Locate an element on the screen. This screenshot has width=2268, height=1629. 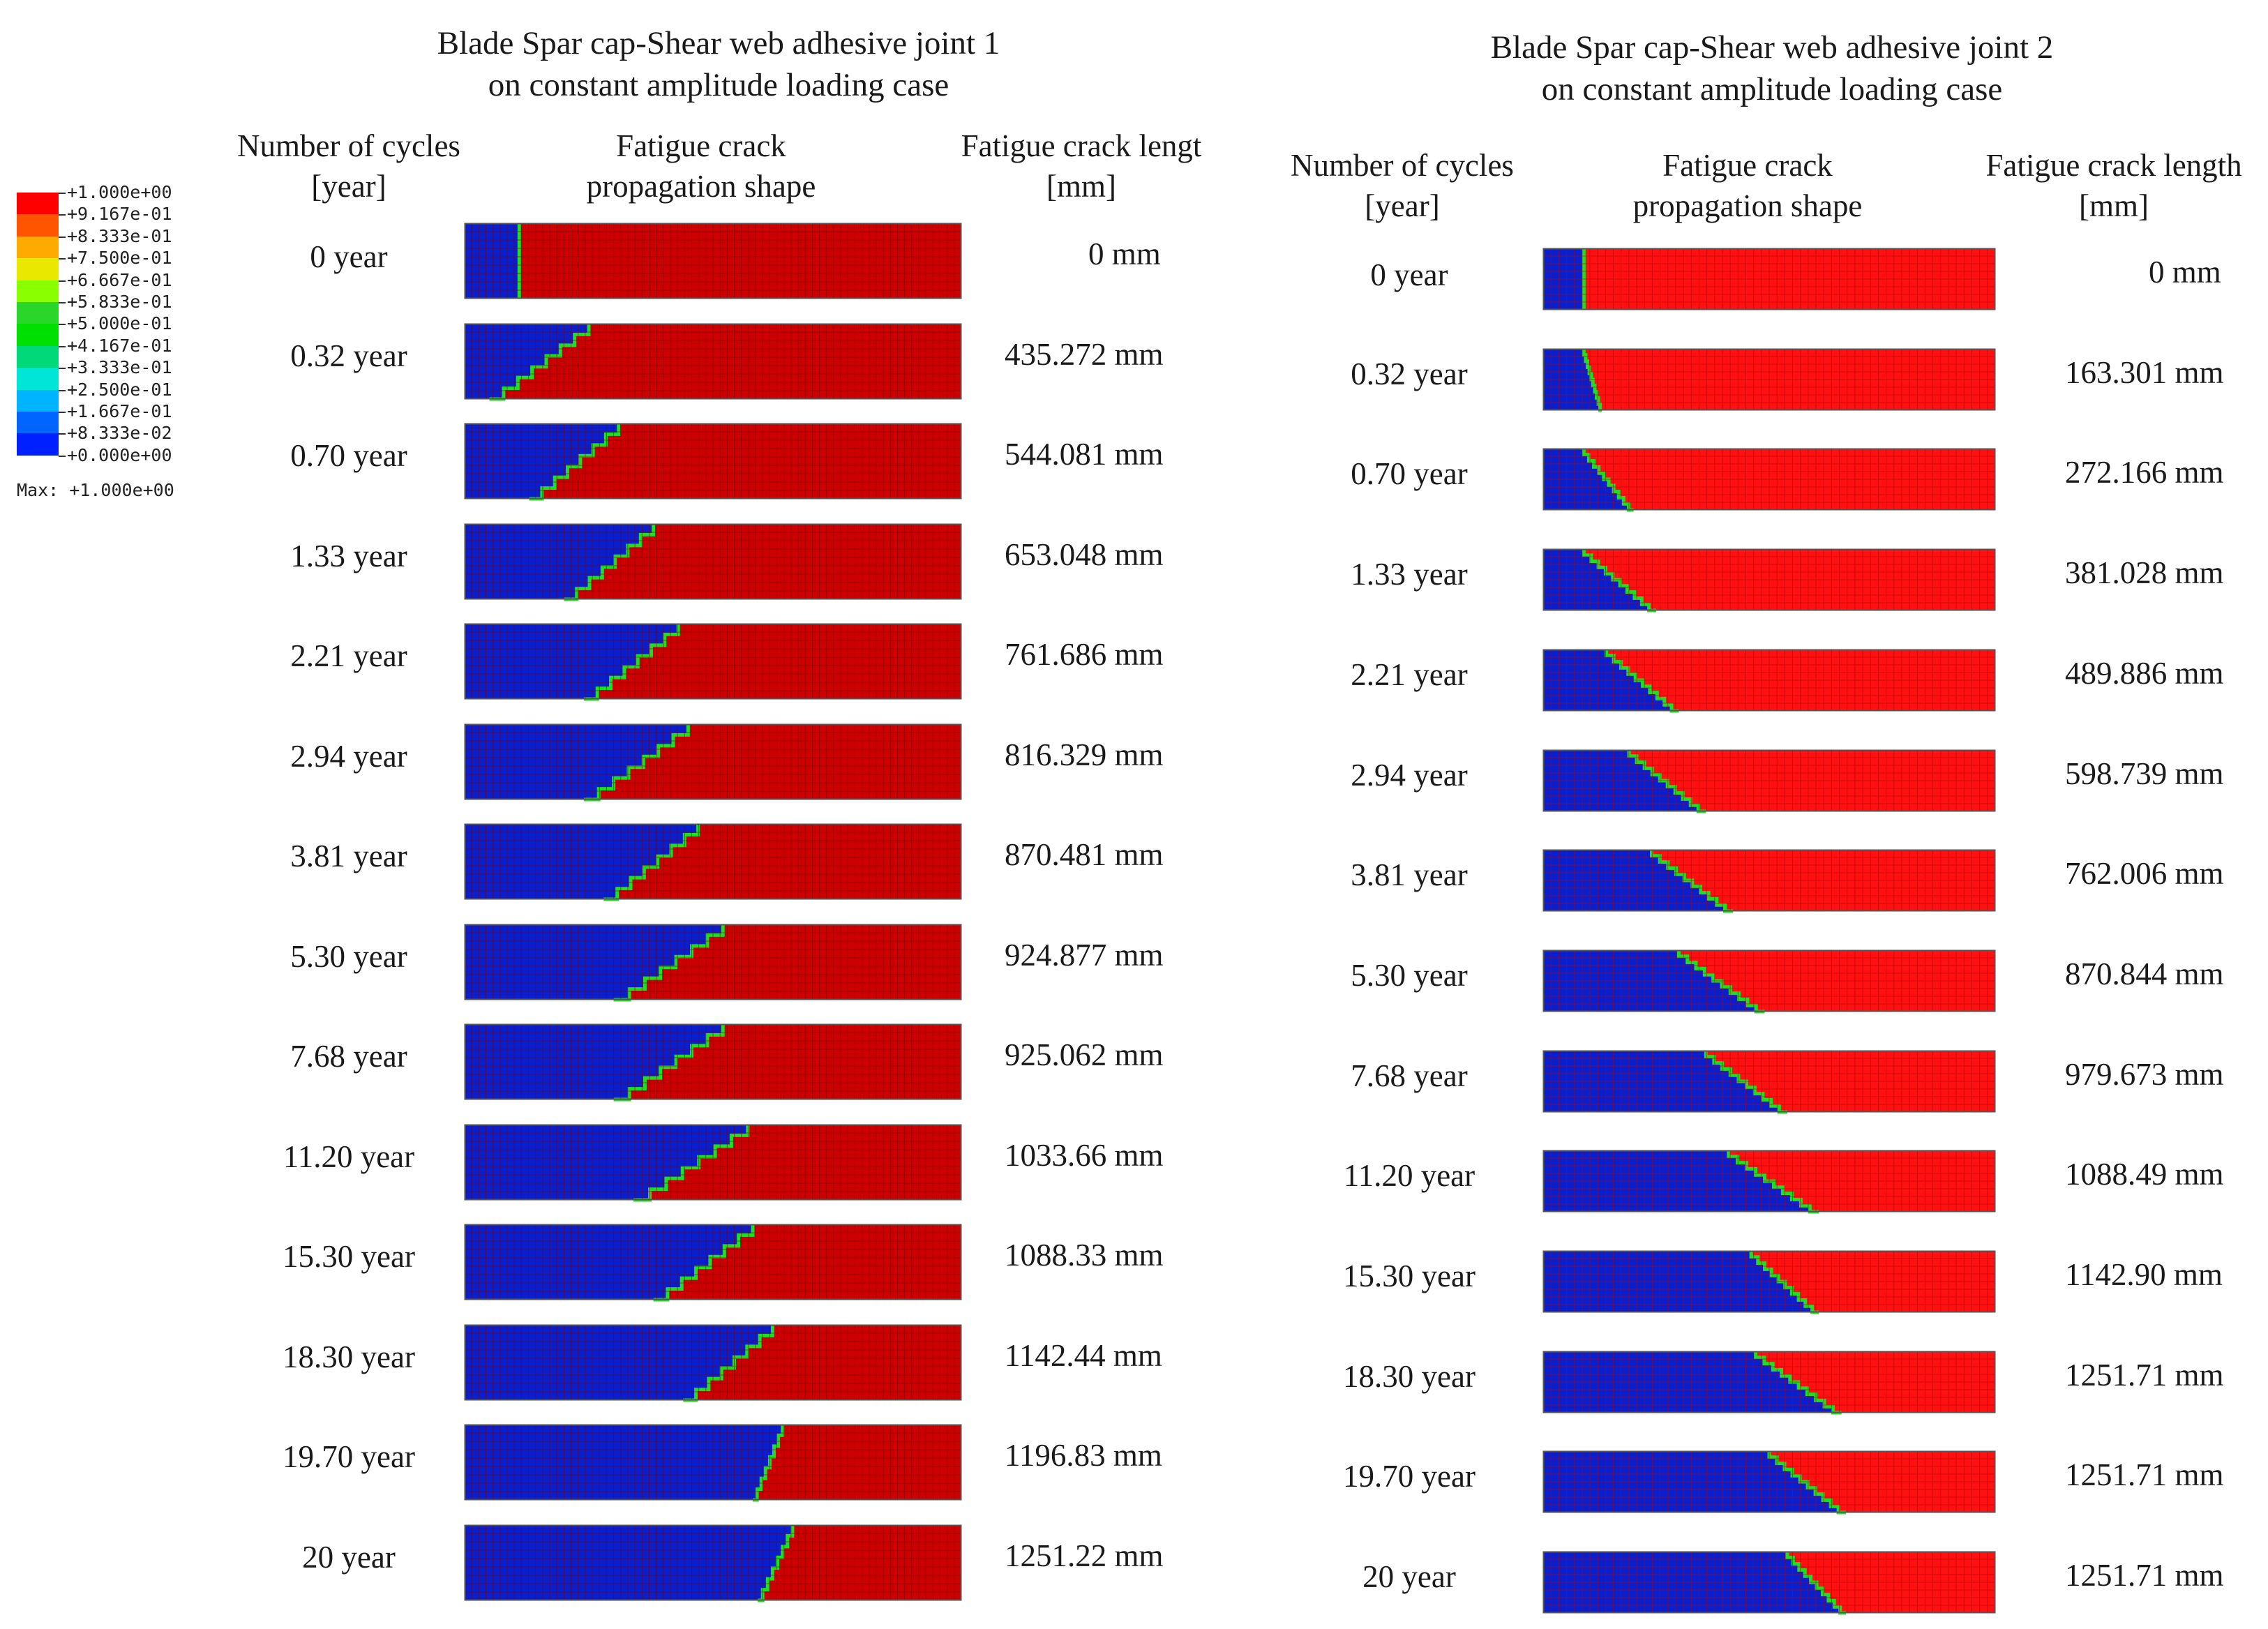
panel1-title-line2: on constant amplitude loading case is located at coordinates (718, 85).